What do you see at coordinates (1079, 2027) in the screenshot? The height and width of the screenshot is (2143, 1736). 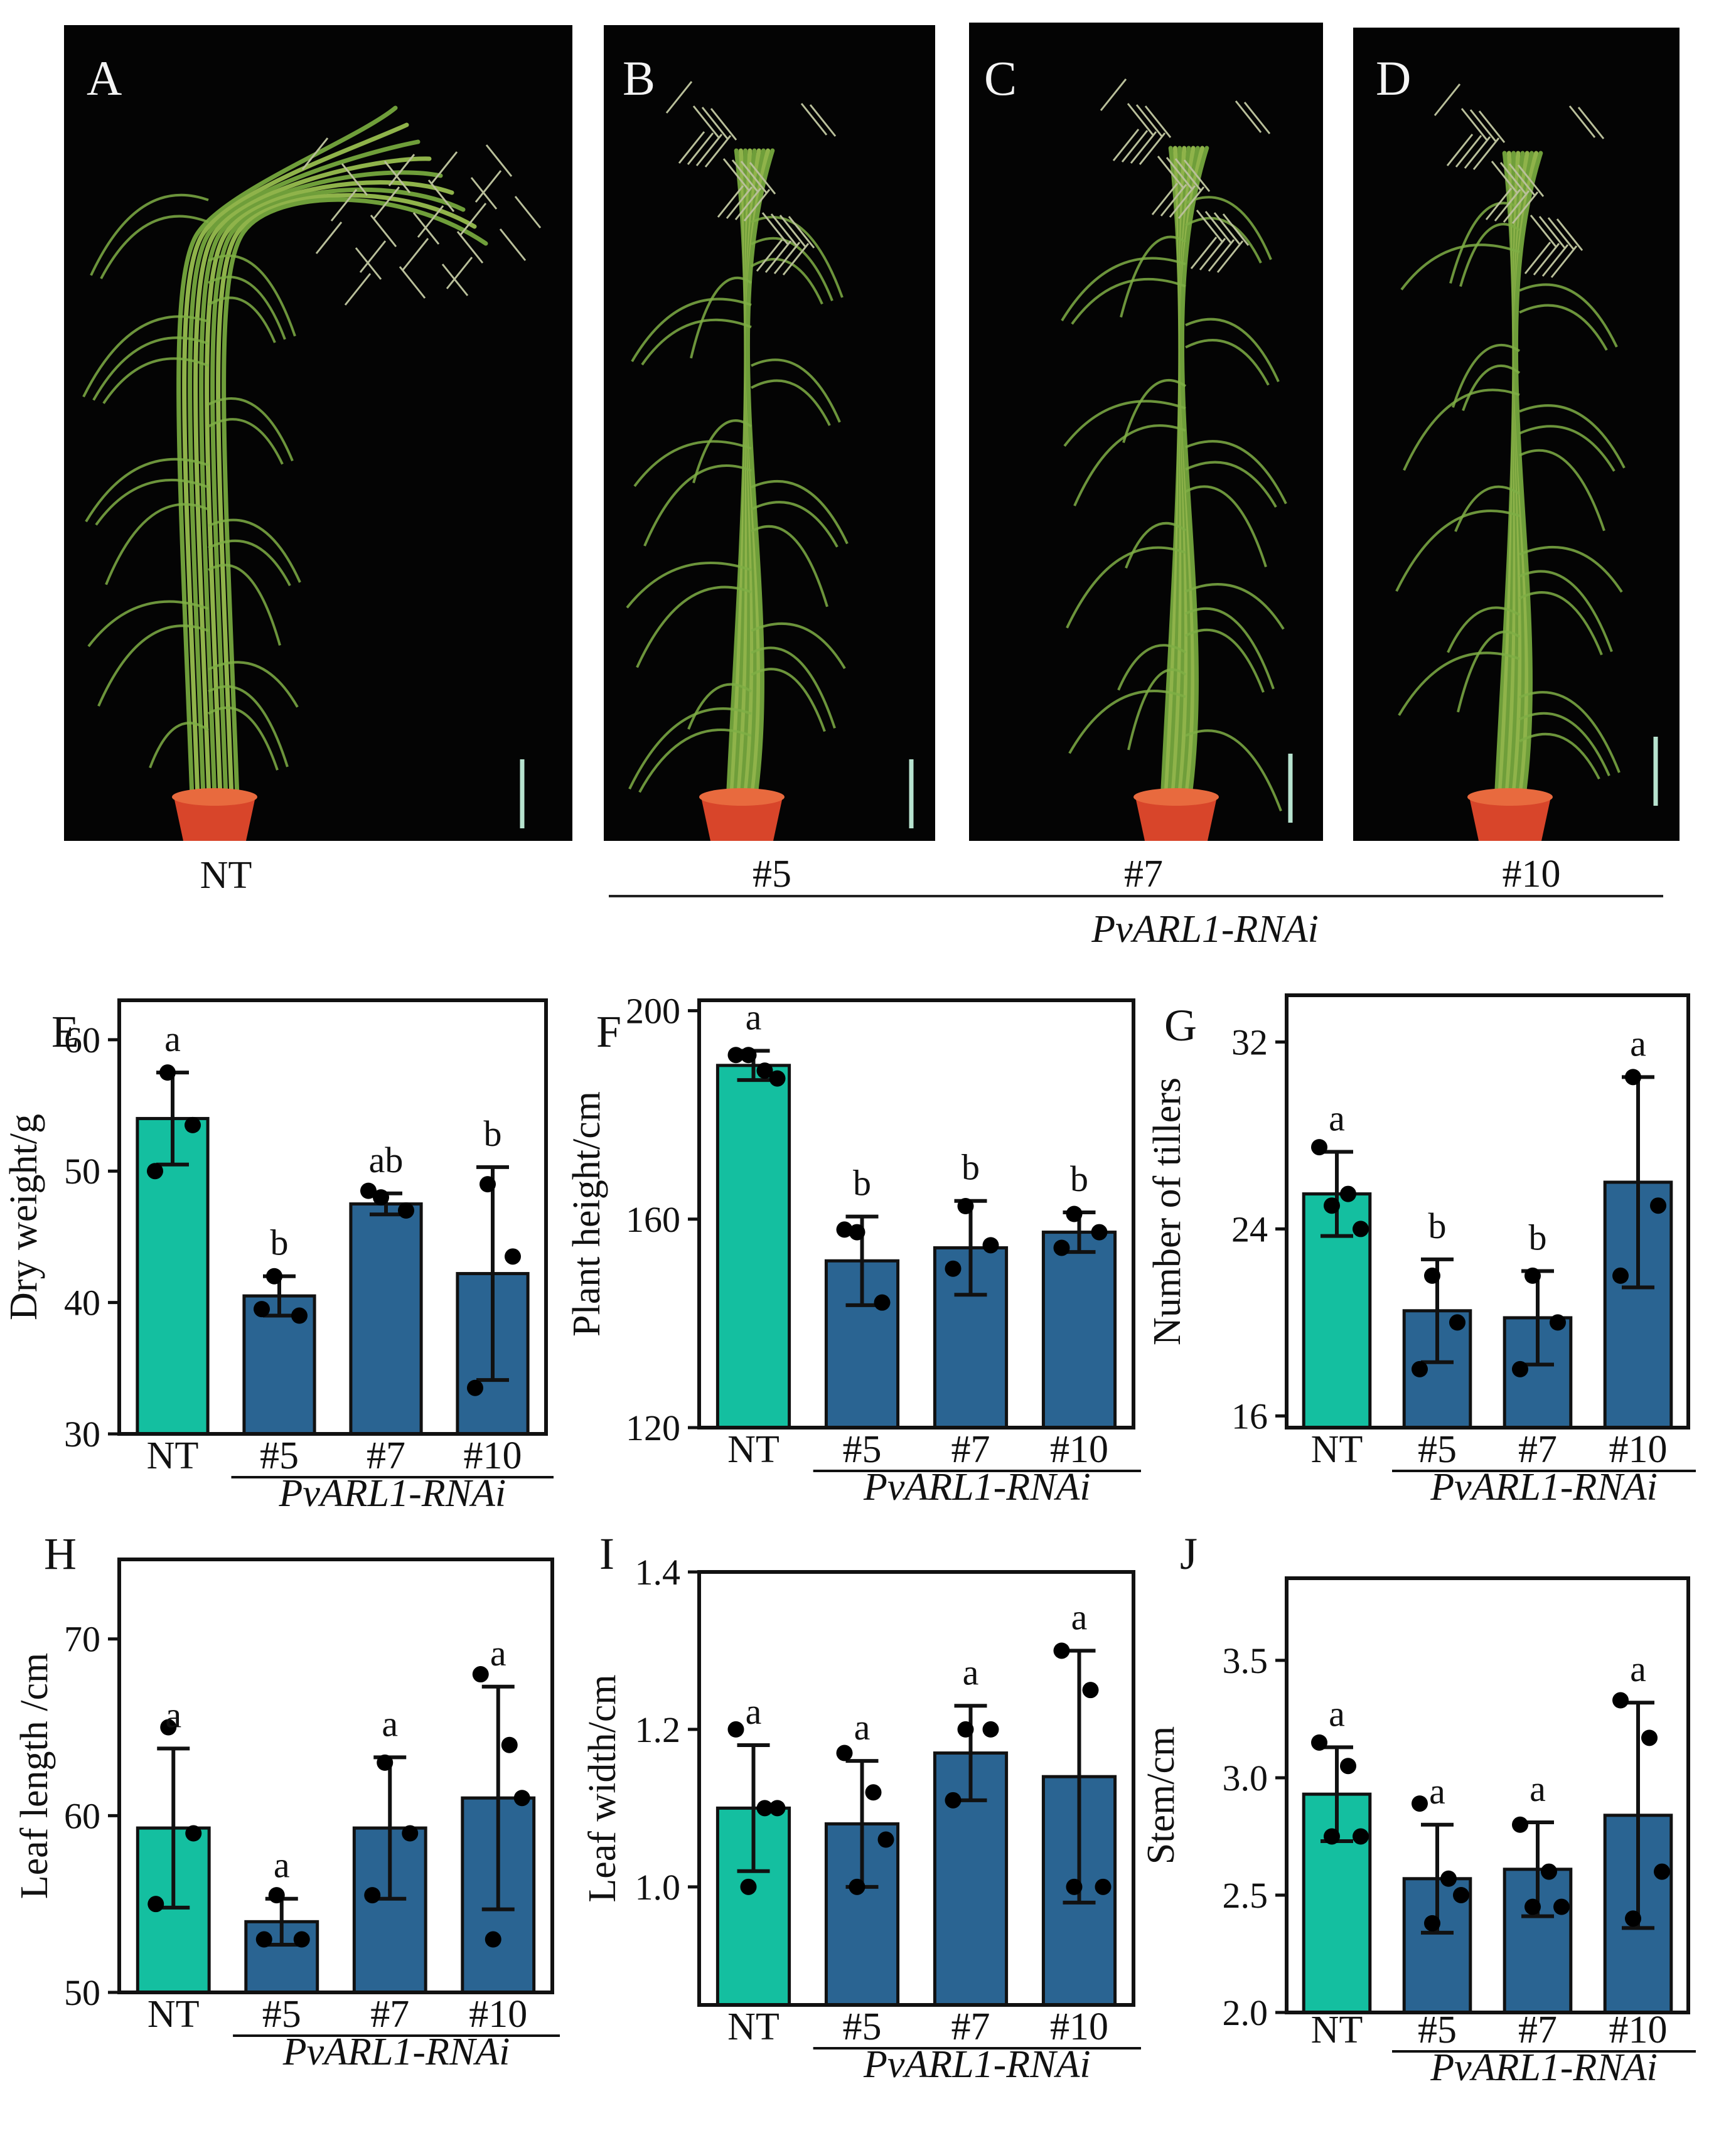 I see `x-tick-label: #10` at bounding box center [1079, 2027].